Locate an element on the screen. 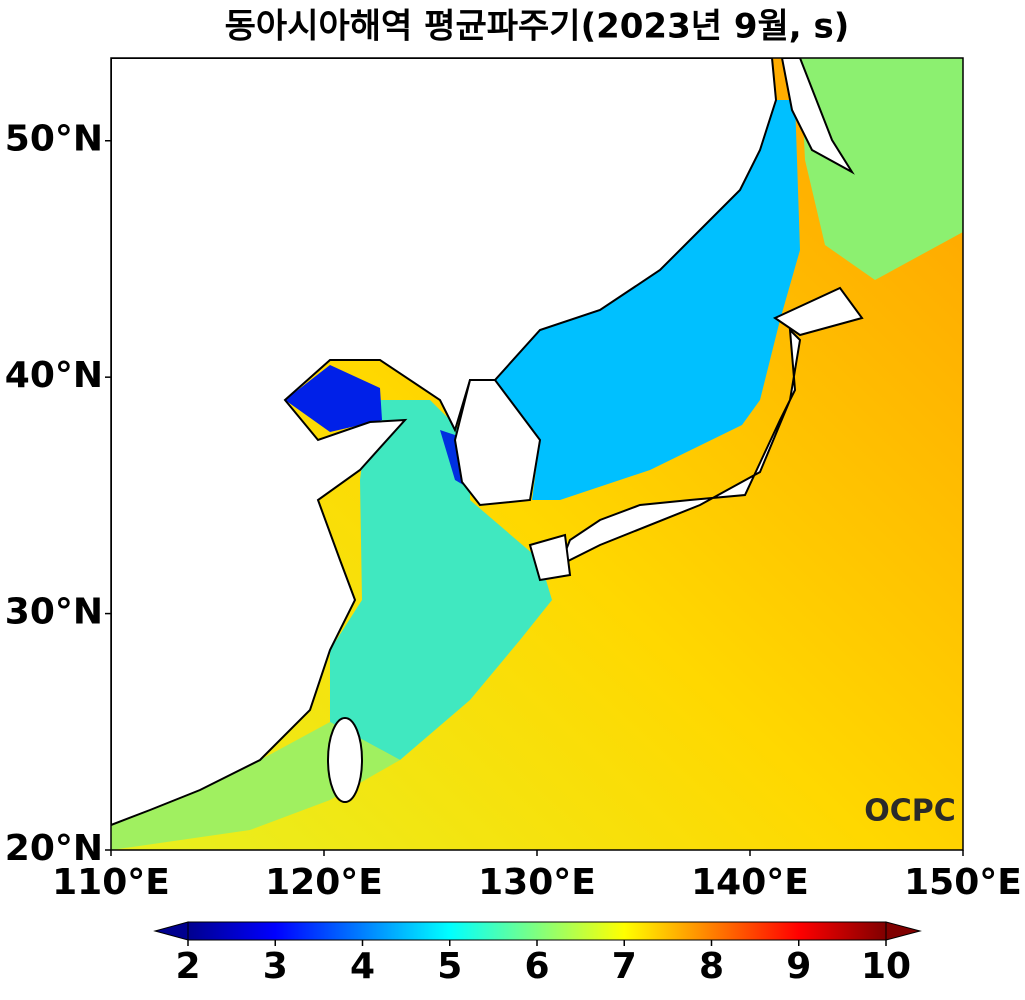  okhotsk-sea is located at coordinates (881, 169).